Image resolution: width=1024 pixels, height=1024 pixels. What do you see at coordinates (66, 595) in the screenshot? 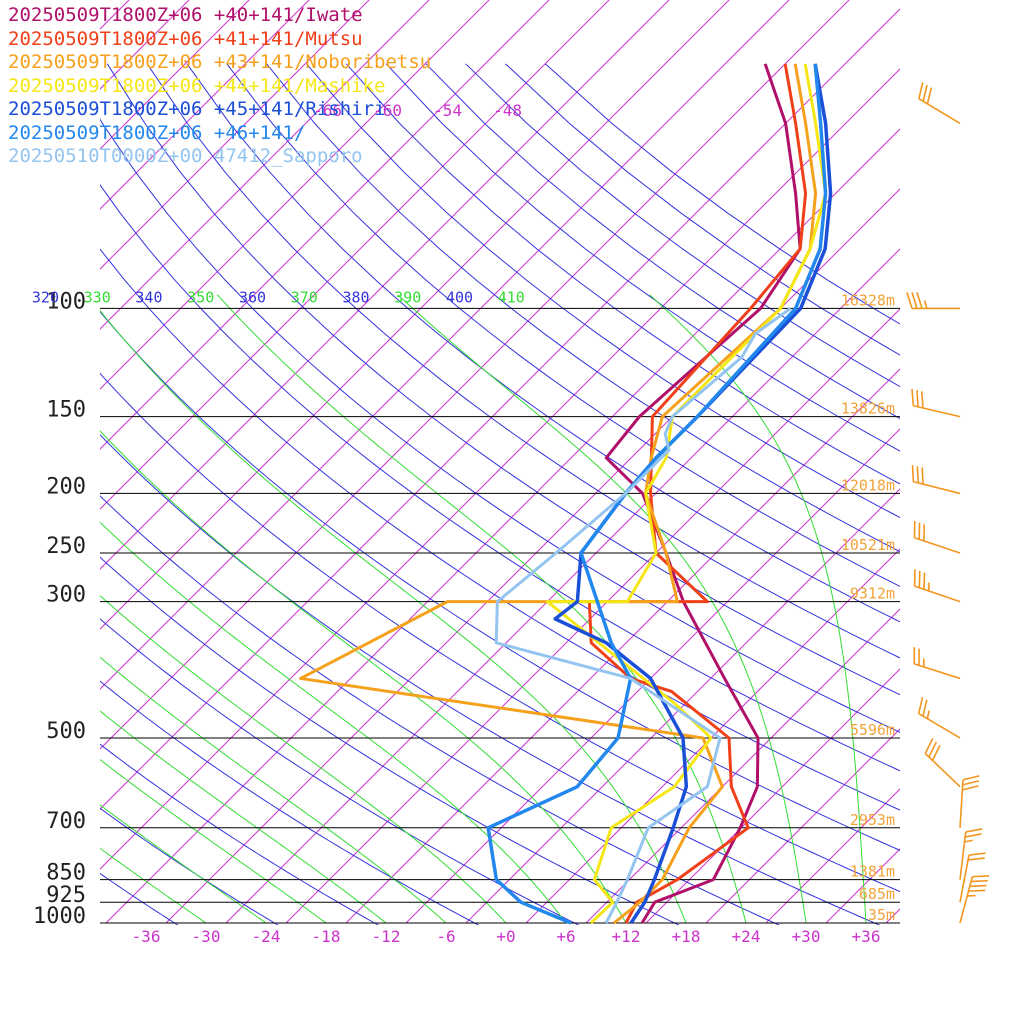
I see `pressure-tick-label: 300` at bounding box center [66, 595].